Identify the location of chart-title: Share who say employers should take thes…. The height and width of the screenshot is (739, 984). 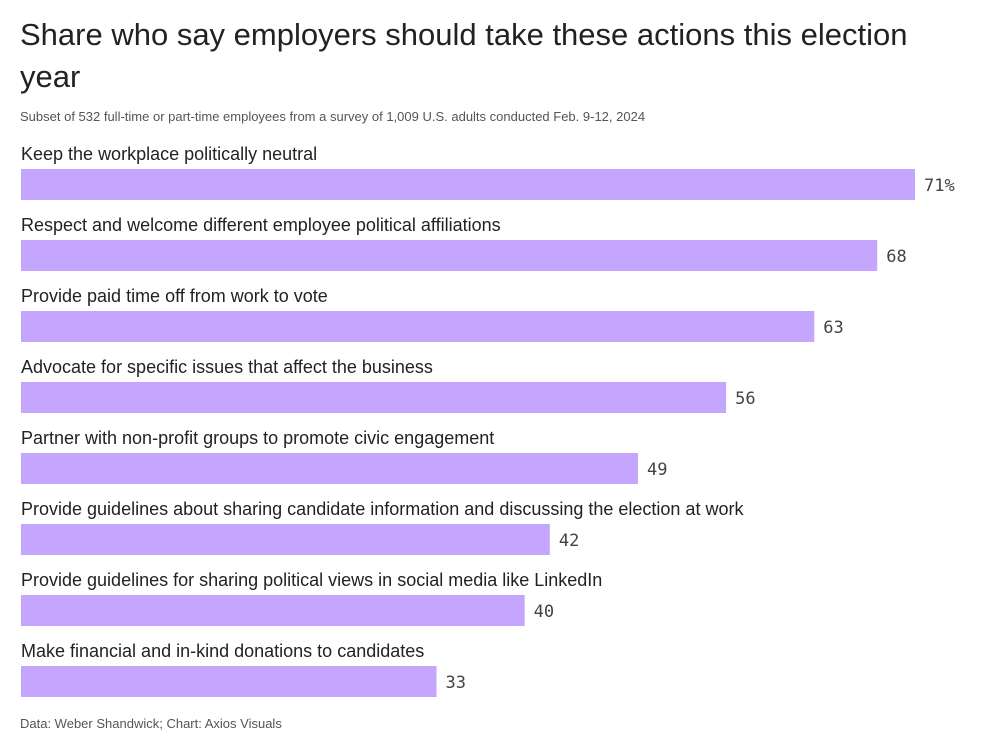
(464, 55).